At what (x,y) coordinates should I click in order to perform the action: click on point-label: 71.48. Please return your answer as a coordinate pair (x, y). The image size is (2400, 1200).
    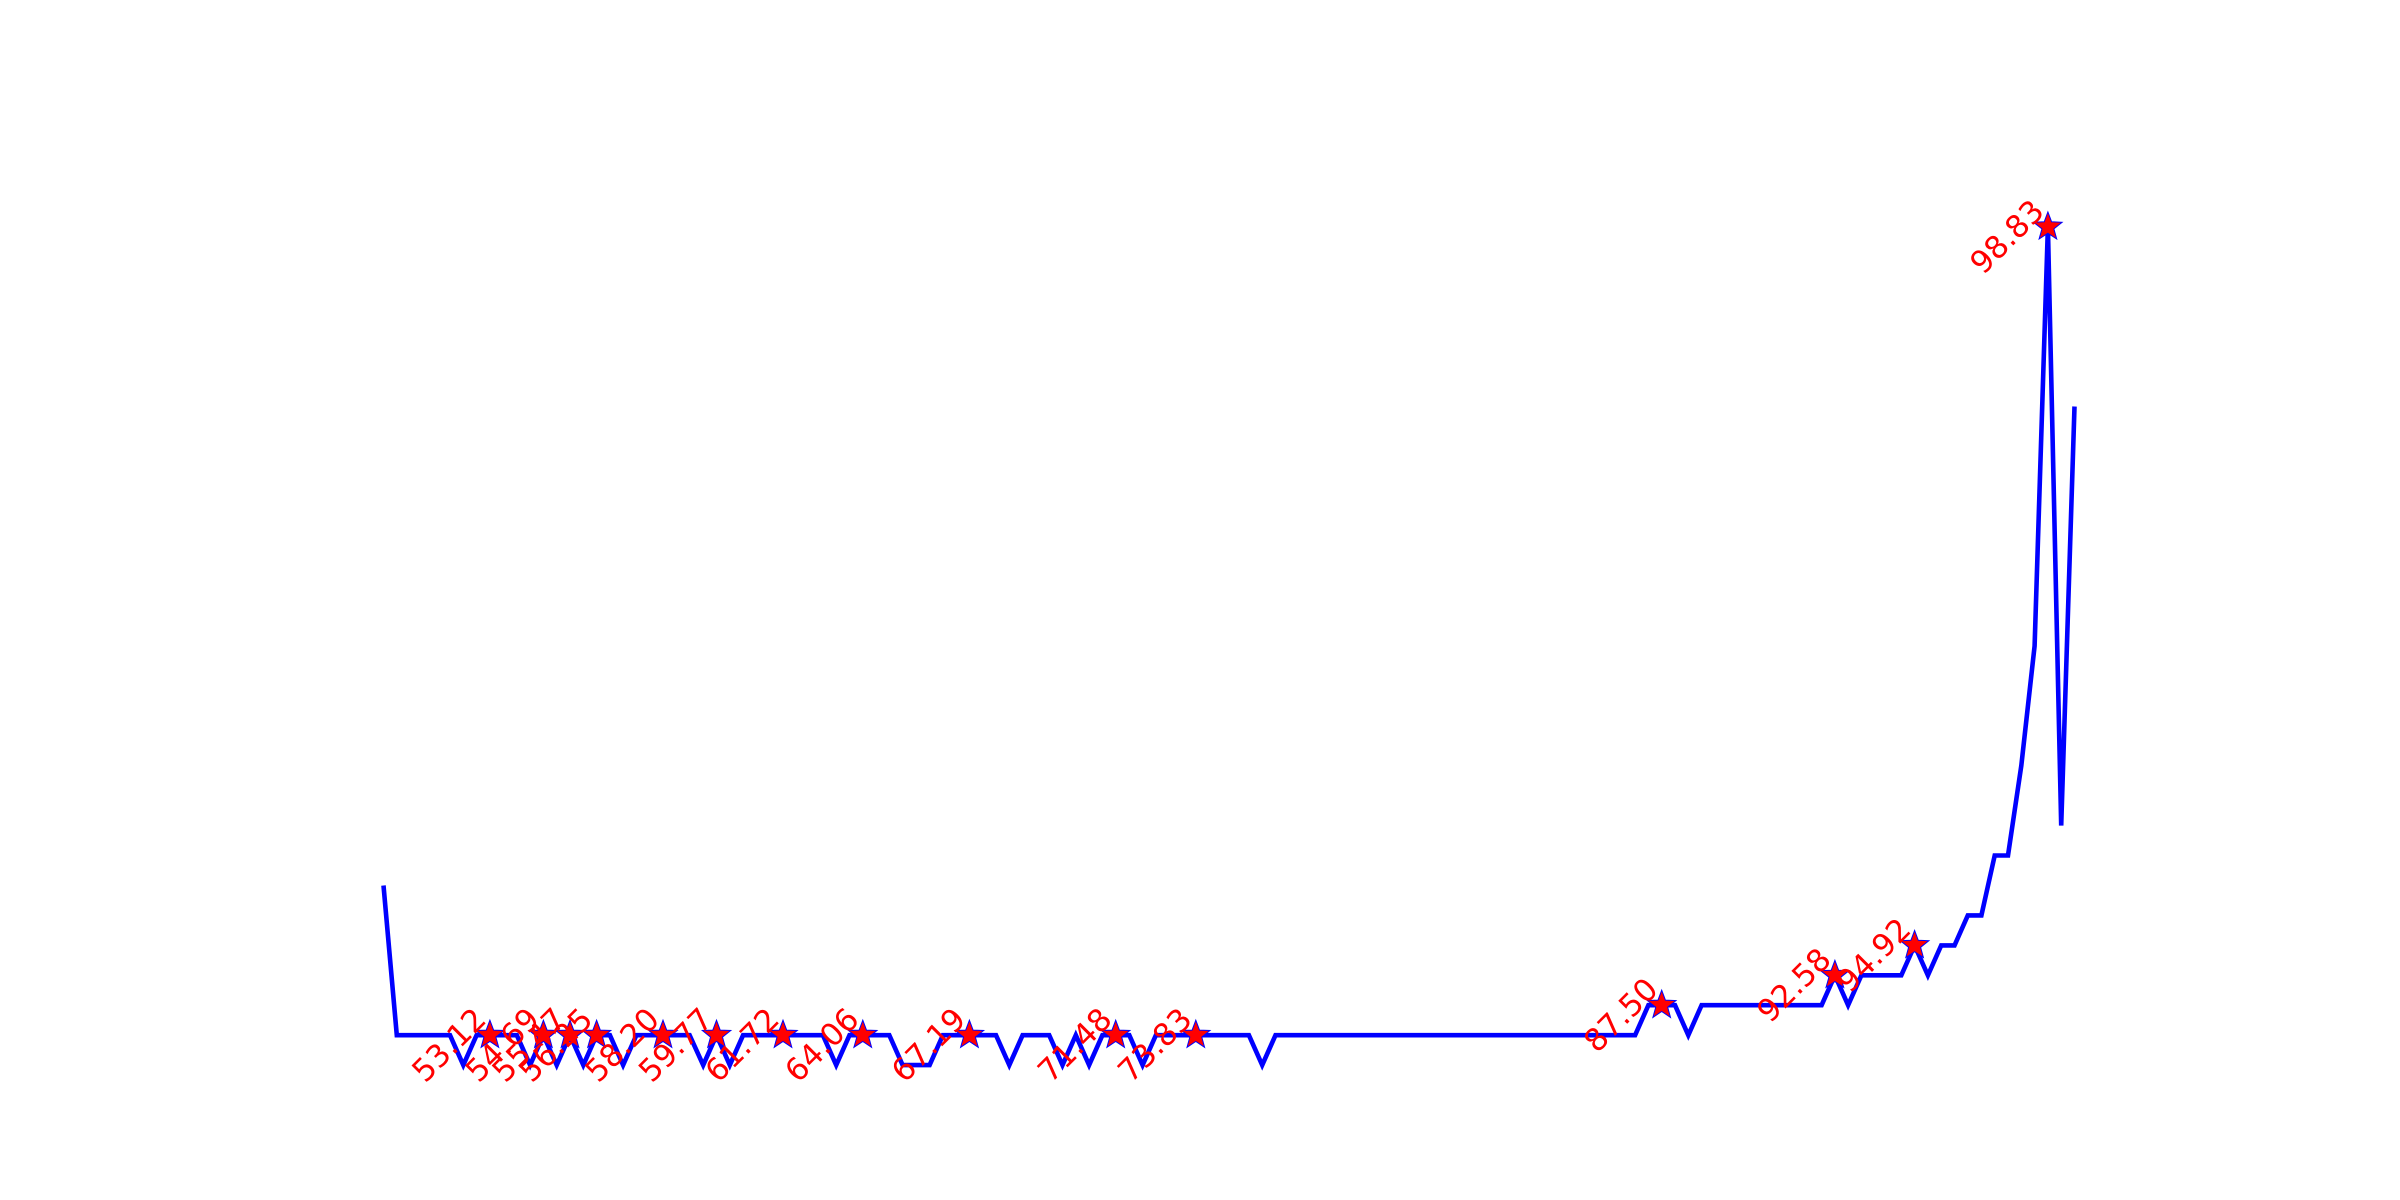
    Looking at the image, I should click on (1075, 1045).